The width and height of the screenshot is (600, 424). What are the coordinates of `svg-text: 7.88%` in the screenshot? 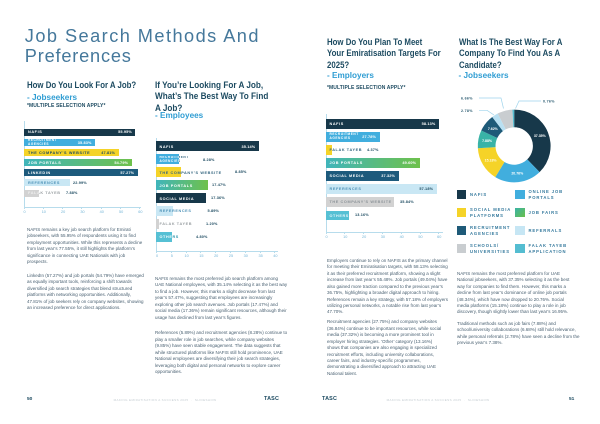 It's located at (487, 141).